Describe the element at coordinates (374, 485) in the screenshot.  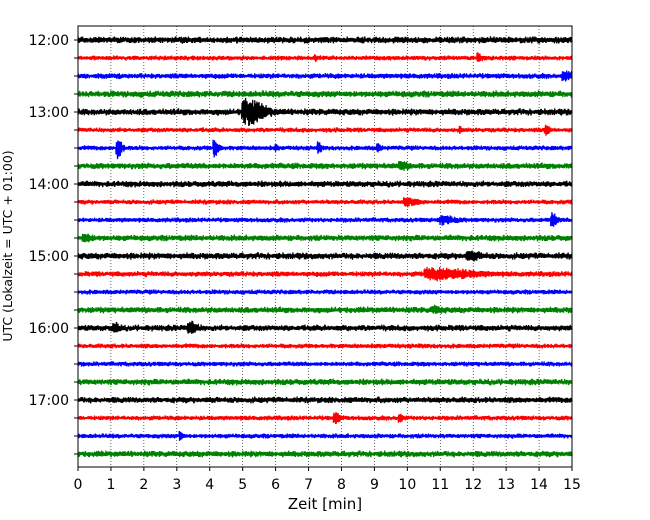
I see `x-tick-label-9: 9` at that location.